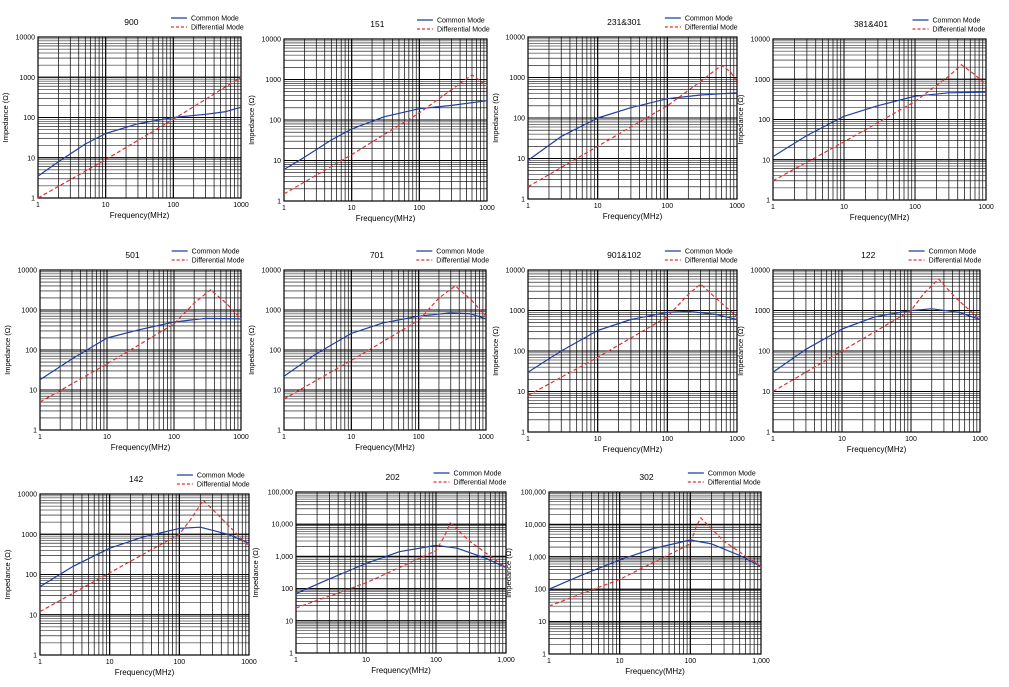 Image resolution: width=1009 pixels, height=687 pixels. I want to click on x-tick-label: 1,000, so click(761, 661).